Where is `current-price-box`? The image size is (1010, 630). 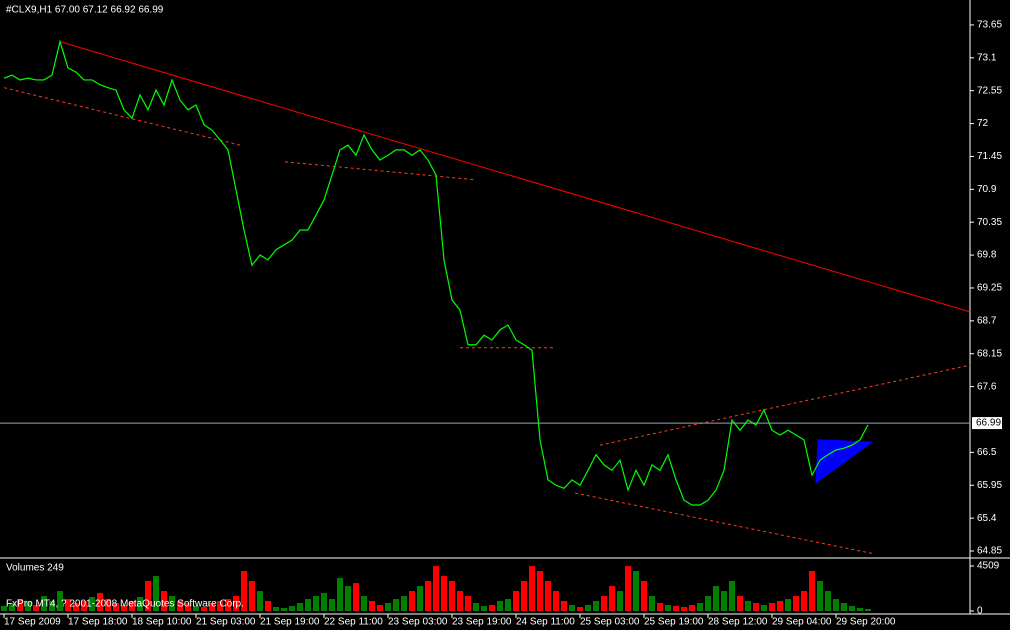
current-price-box is located at coordinates (987, 423).